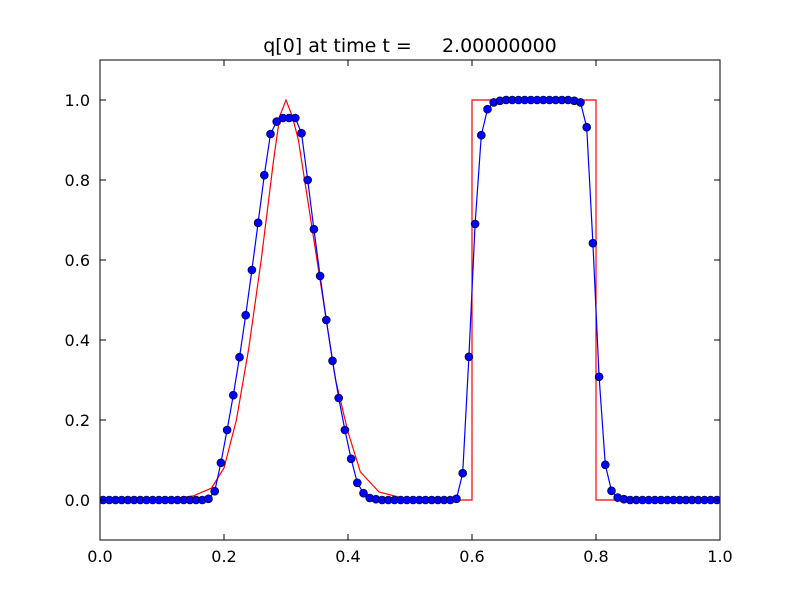 This screenshot has width=800, height=605. Describe the element at coordinates (77, 260) in the screenshot. I see `y-tick-label: 0.6` at that location.